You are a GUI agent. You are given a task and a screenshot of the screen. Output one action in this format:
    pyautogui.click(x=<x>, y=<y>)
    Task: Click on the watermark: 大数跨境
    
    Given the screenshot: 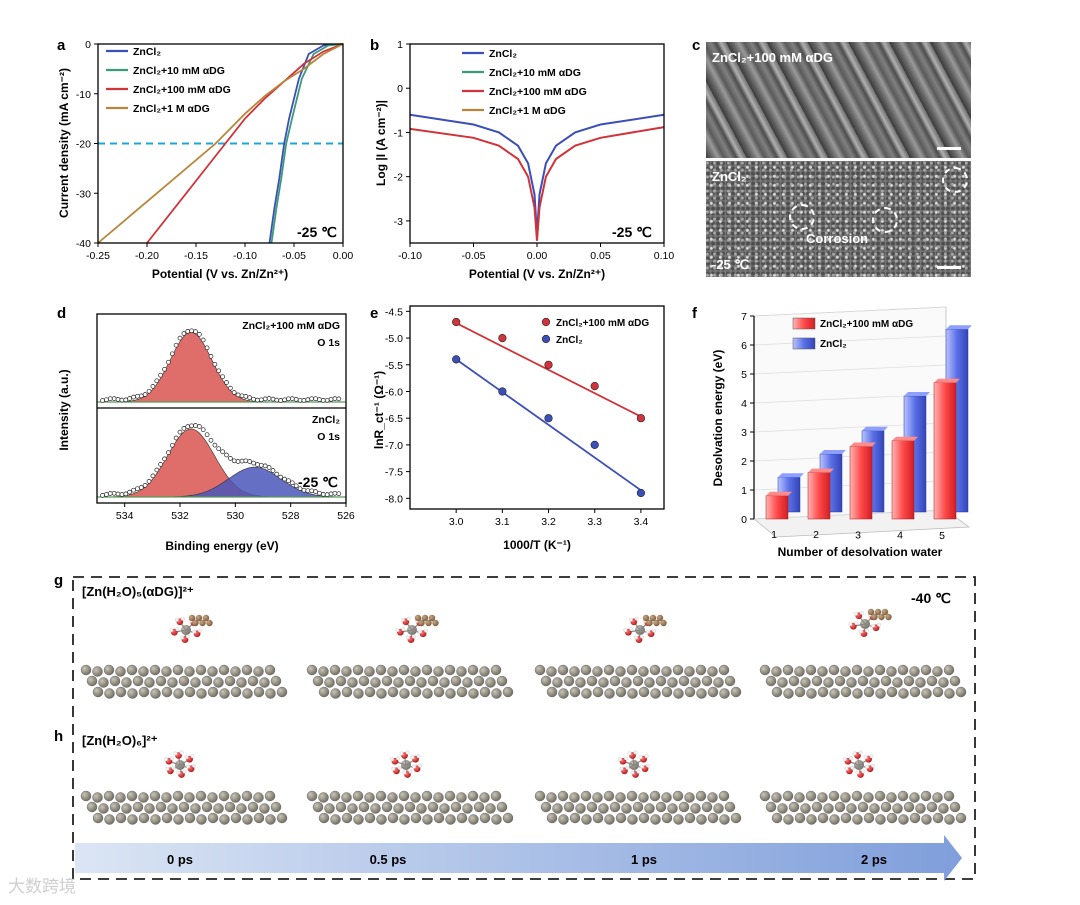 What is the action you would take?
    pyautogui.click(x=42, y=887)
    